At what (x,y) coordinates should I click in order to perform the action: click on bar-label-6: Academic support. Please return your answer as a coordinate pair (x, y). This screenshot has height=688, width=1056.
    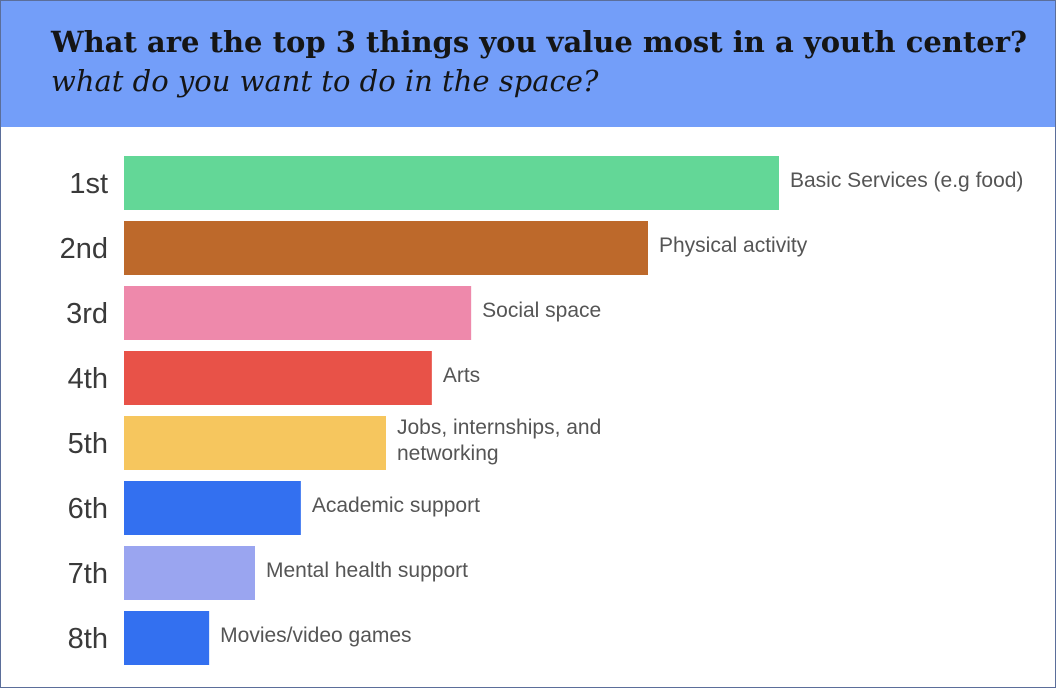
    Looking at the image, I should click on (396, 505).